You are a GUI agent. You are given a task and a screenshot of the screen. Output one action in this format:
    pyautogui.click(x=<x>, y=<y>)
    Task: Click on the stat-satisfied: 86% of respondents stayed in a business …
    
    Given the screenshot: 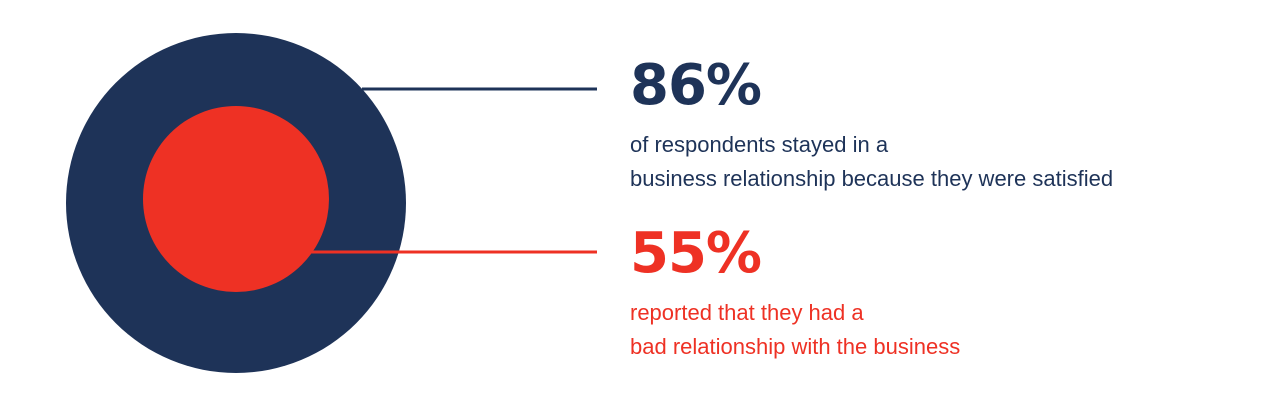 What is the action you would take?
    pyautogui.click(x=871, y=127)
    